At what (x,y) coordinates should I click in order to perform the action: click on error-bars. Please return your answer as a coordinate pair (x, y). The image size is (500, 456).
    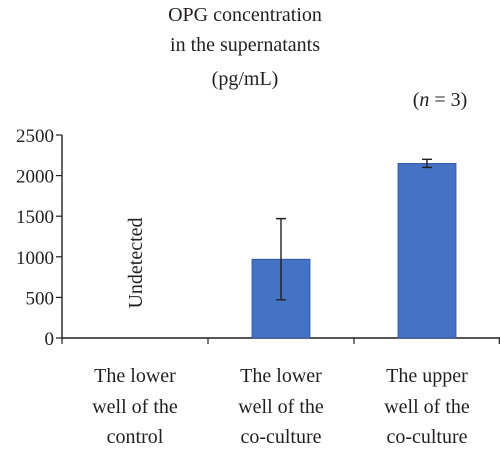
    Looking at the image, I should click on (354, 229).